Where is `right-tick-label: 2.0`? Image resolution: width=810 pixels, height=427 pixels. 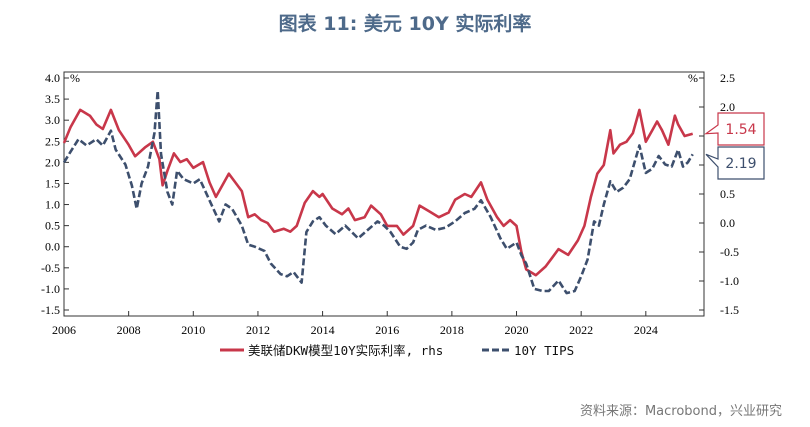 right-tick-label: 2.0 is located at coordinates (727, 107).